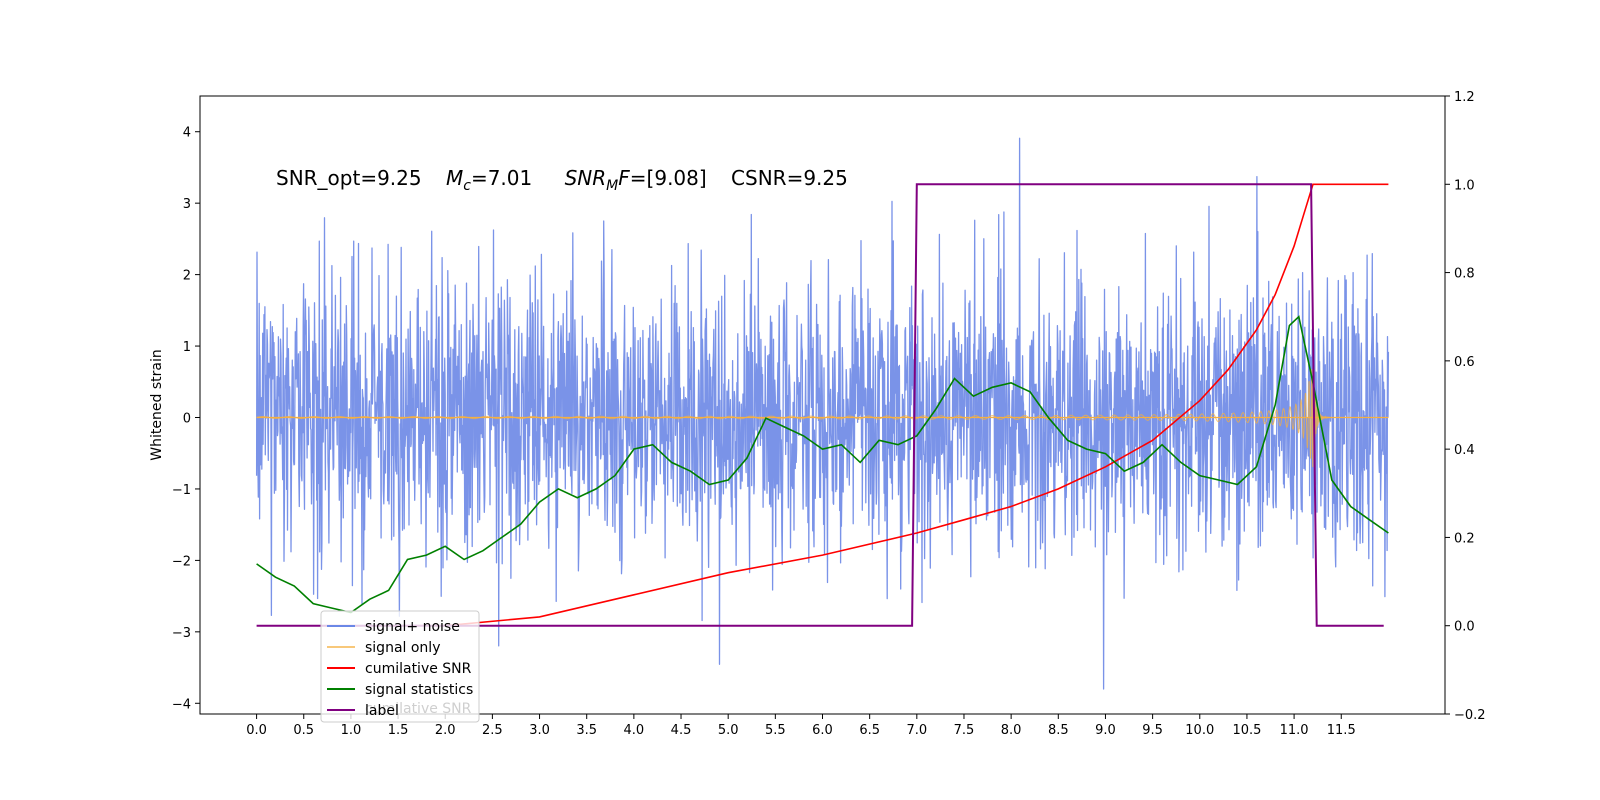  Describe the element at coordinates (634, 730) in the screenshot. I see `x-tick-label: 4.0` at that location.